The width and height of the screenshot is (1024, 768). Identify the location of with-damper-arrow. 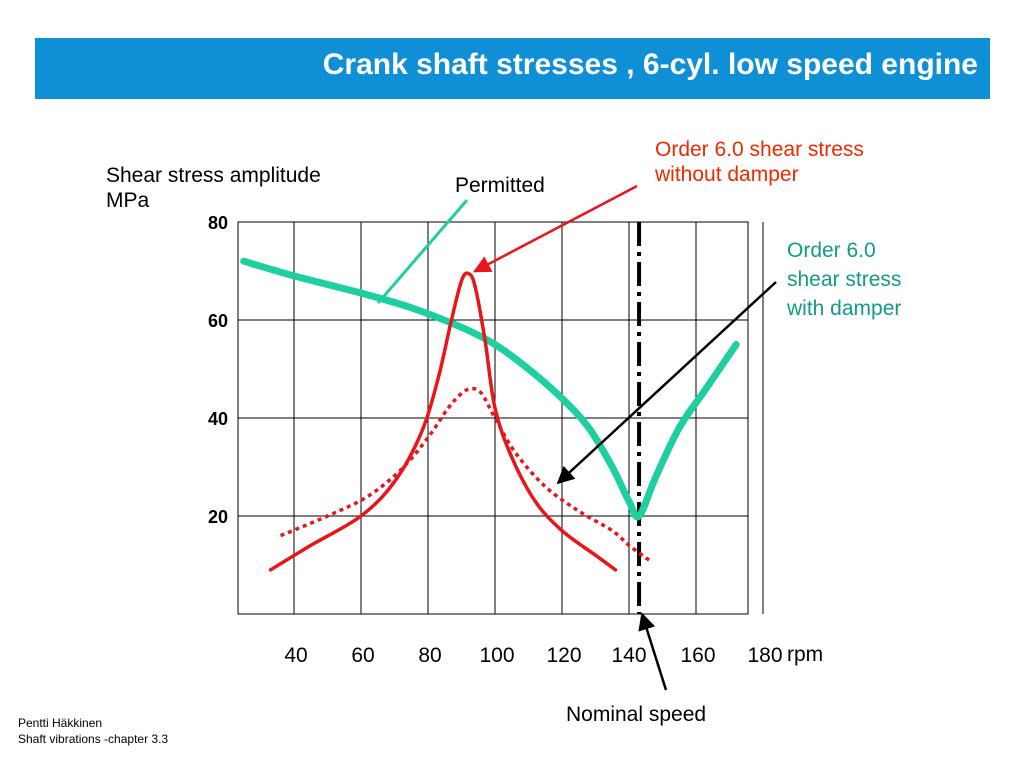
(666, 383).